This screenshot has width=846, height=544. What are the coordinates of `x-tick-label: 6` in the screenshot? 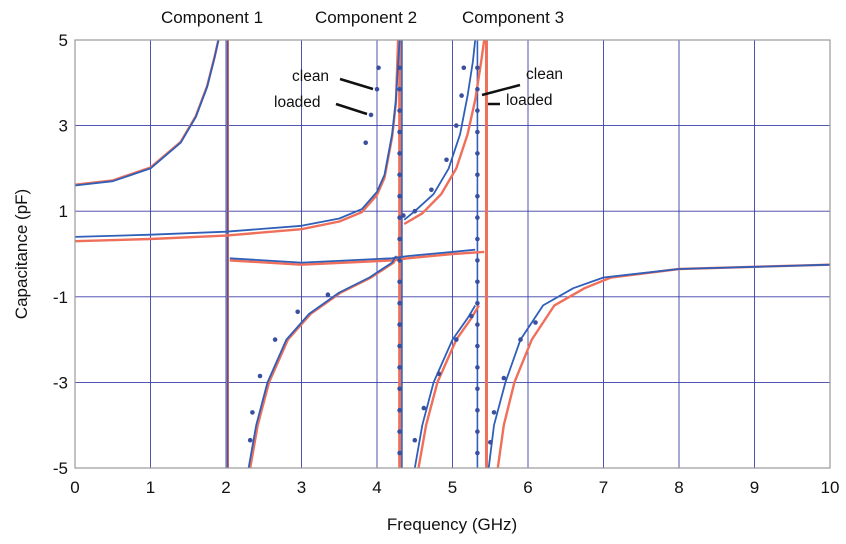 It's located at (527, 487).